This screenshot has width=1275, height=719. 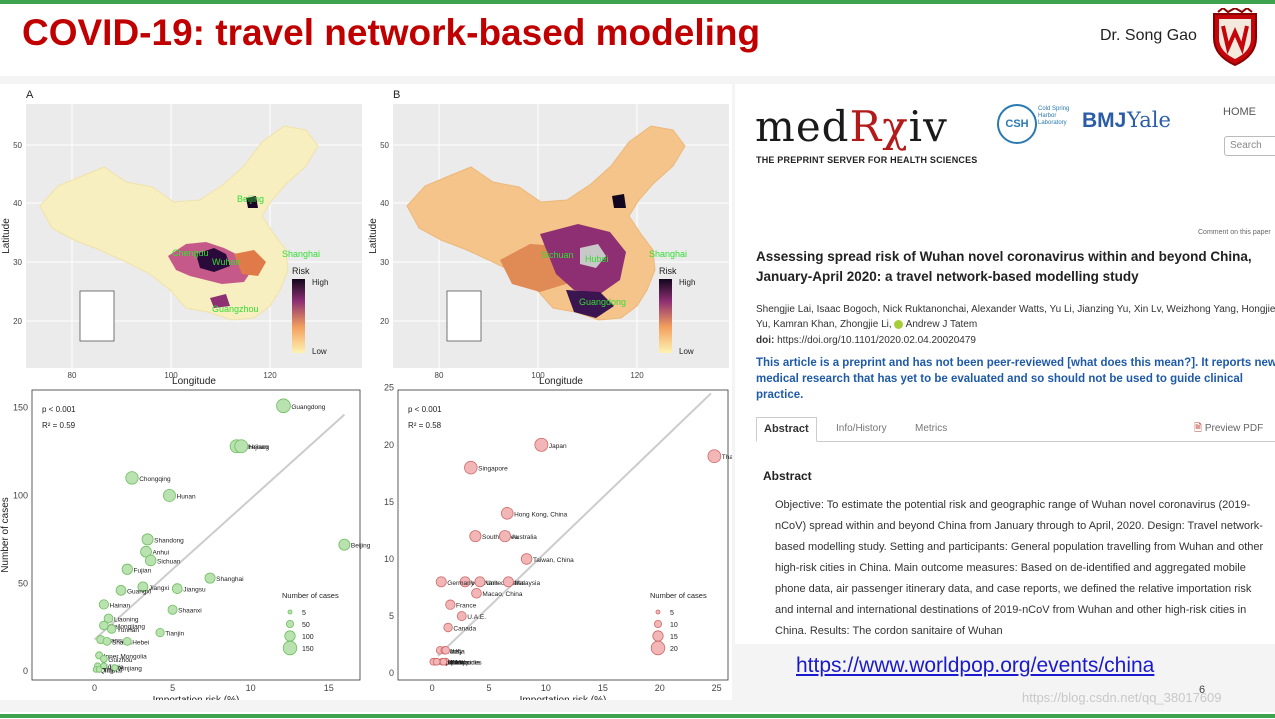 What do you see at coordinates (1104, 120) in the screenshot?
I see `bmj-logo: BMJ` at bounding box center [1104, 120].